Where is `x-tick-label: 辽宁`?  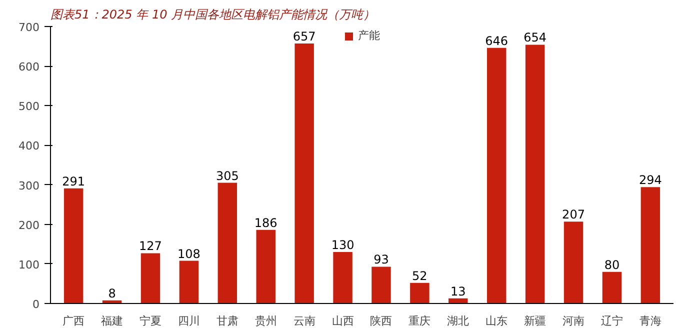 x-tick-label: 辽宁 is located at coordinates (611, 321).